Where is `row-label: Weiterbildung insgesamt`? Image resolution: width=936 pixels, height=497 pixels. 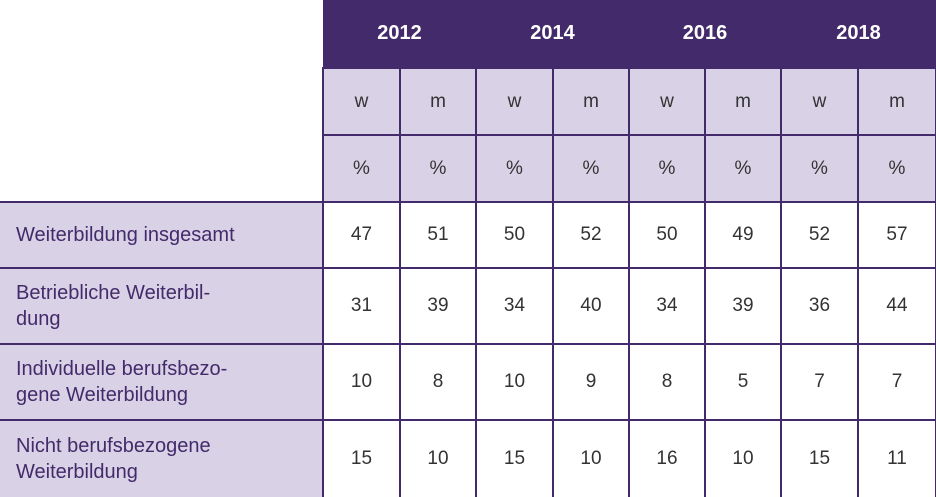
row-label: Weiterbildung insgesamt is located at coordinates (161, 234).